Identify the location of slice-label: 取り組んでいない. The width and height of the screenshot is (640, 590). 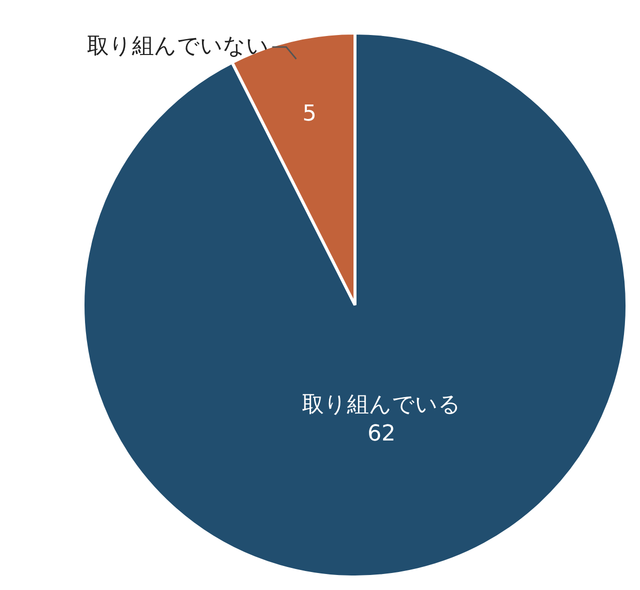
(178, 46).